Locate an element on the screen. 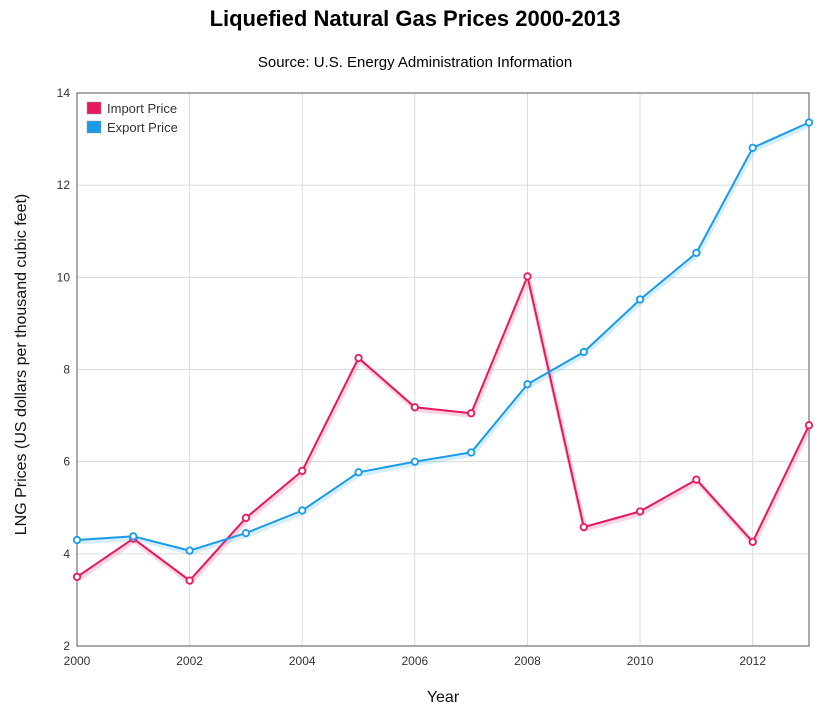 This screenshot has width=830, height=708. x-tick-label: 2006 is located at coordinates (414, 661).